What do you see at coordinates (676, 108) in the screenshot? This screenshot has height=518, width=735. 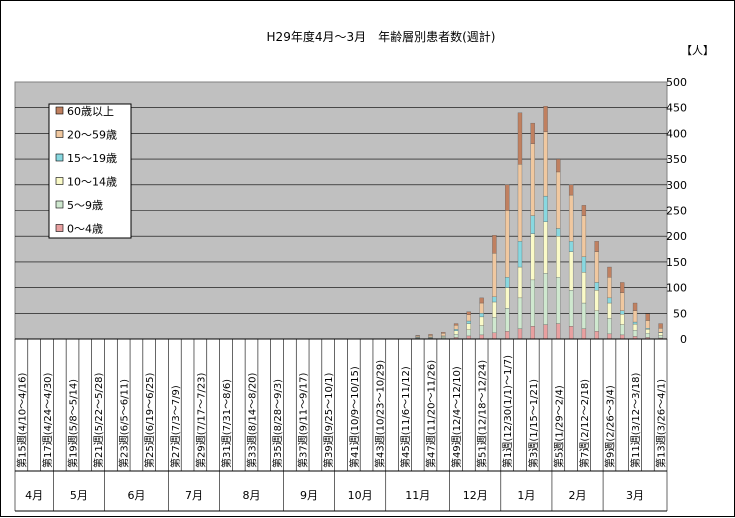 I see `y-tick-label: 450` at bounding box center [676, 108].